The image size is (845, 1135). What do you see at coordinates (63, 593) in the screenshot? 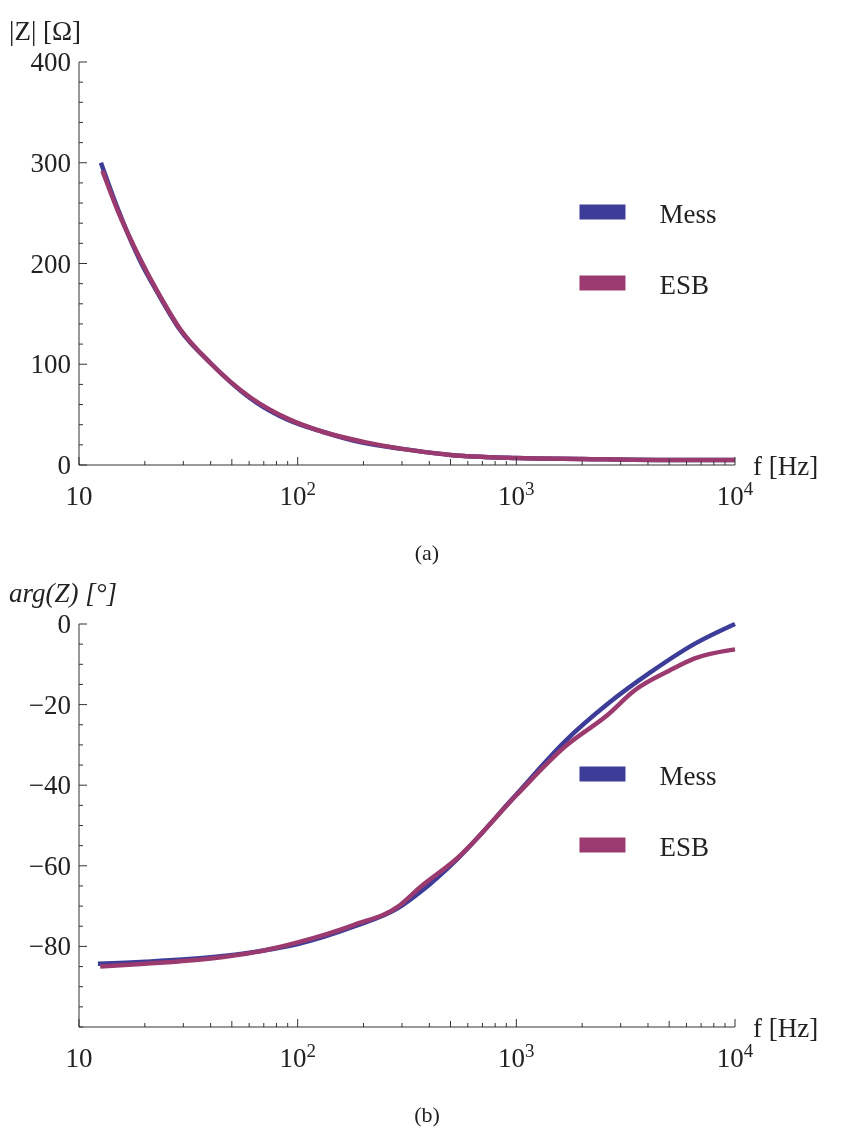
I see `y-axis-title: arg(Z) [°]` at bounding box center [63, 593].